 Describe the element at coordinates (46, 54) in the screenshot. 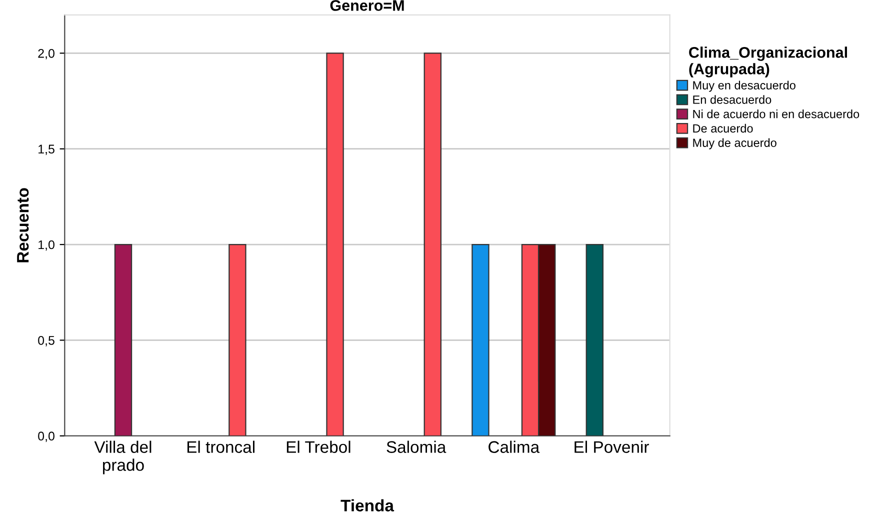

I see `y-tick-label: 2,0` at that location.